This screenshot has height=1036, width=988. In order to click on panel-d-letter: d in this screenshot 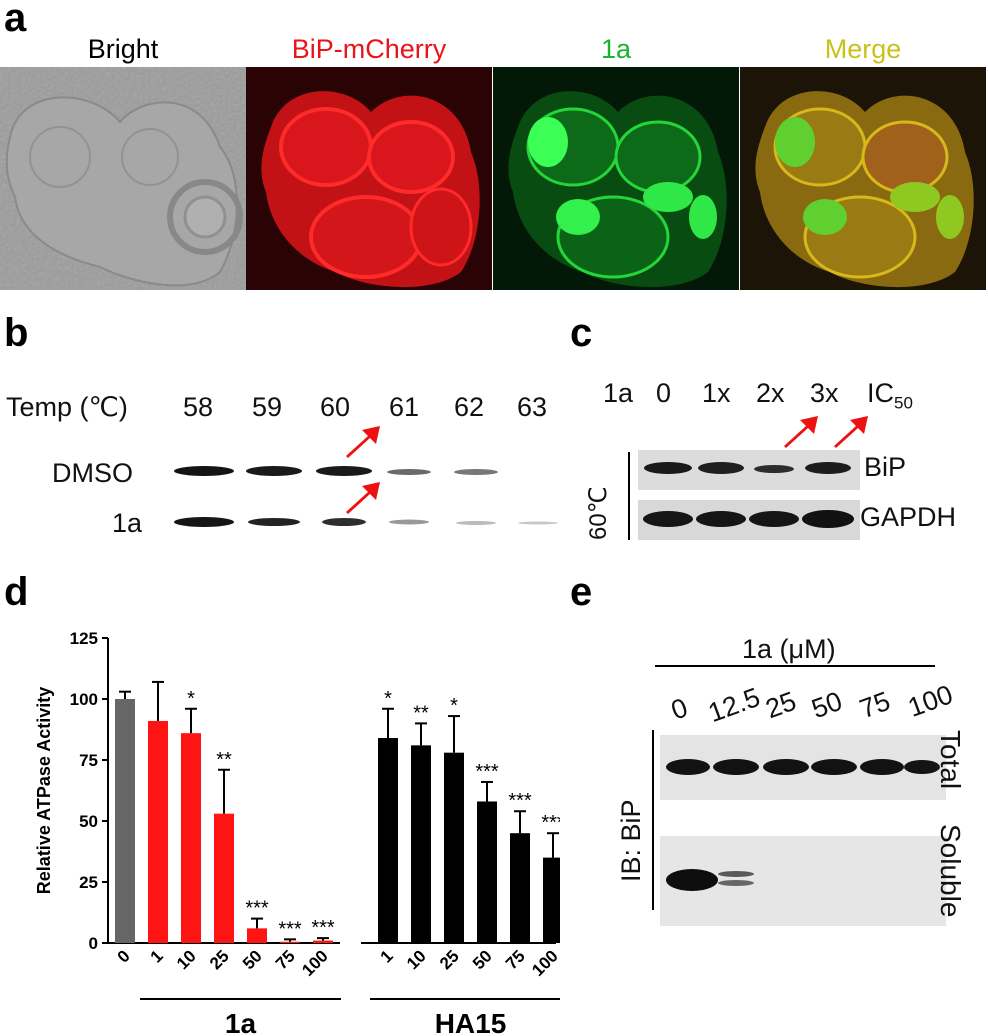, I will do `click(16, 592)`.